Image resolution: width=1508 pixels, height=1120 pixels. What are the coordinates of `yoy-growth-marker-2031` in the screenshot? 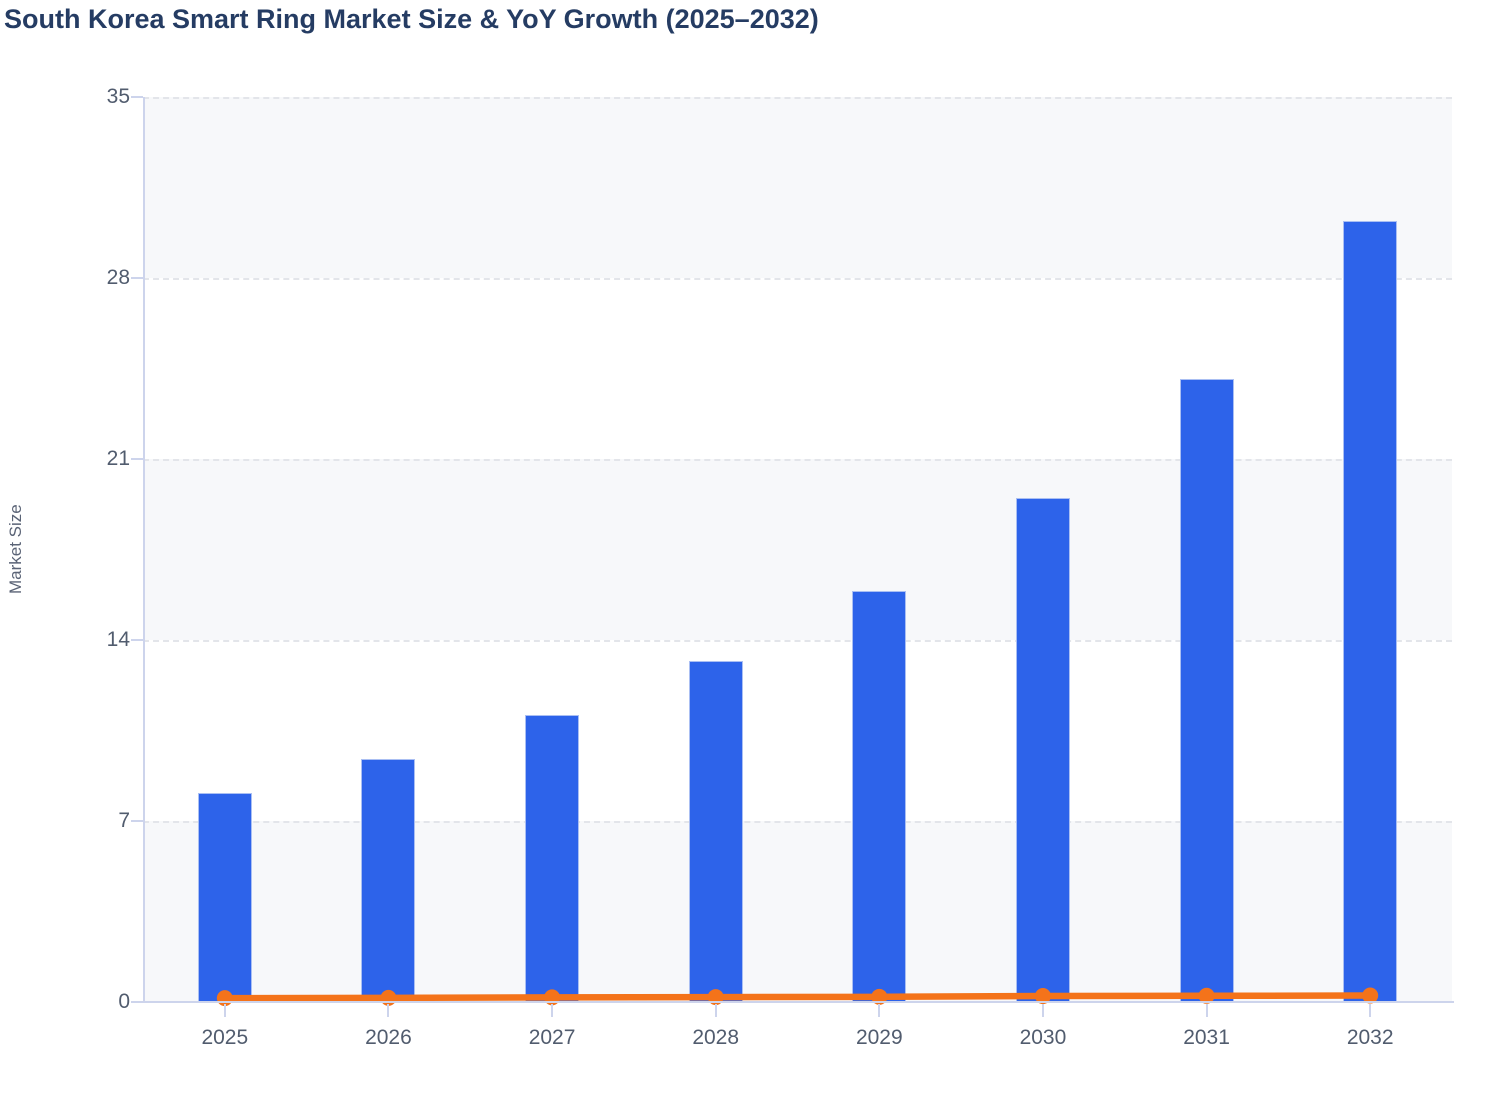 It's located at (1206, 995).